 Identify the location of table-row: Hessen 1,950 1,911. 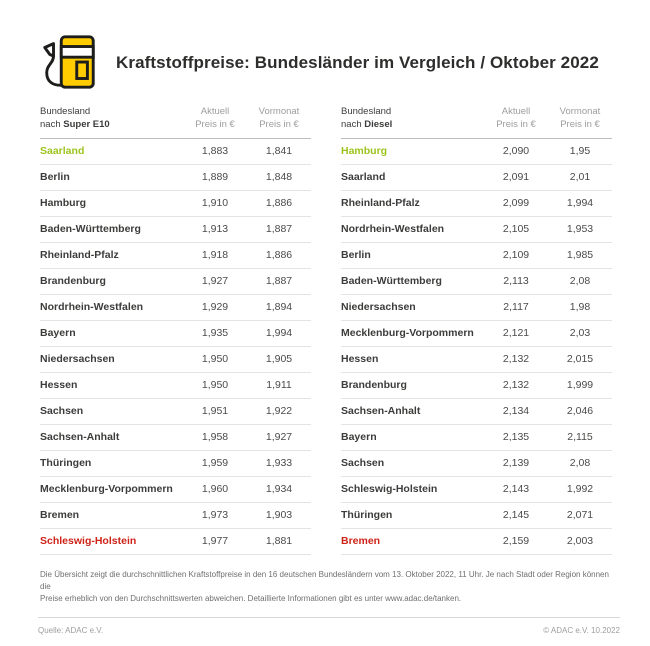
(175, 386).